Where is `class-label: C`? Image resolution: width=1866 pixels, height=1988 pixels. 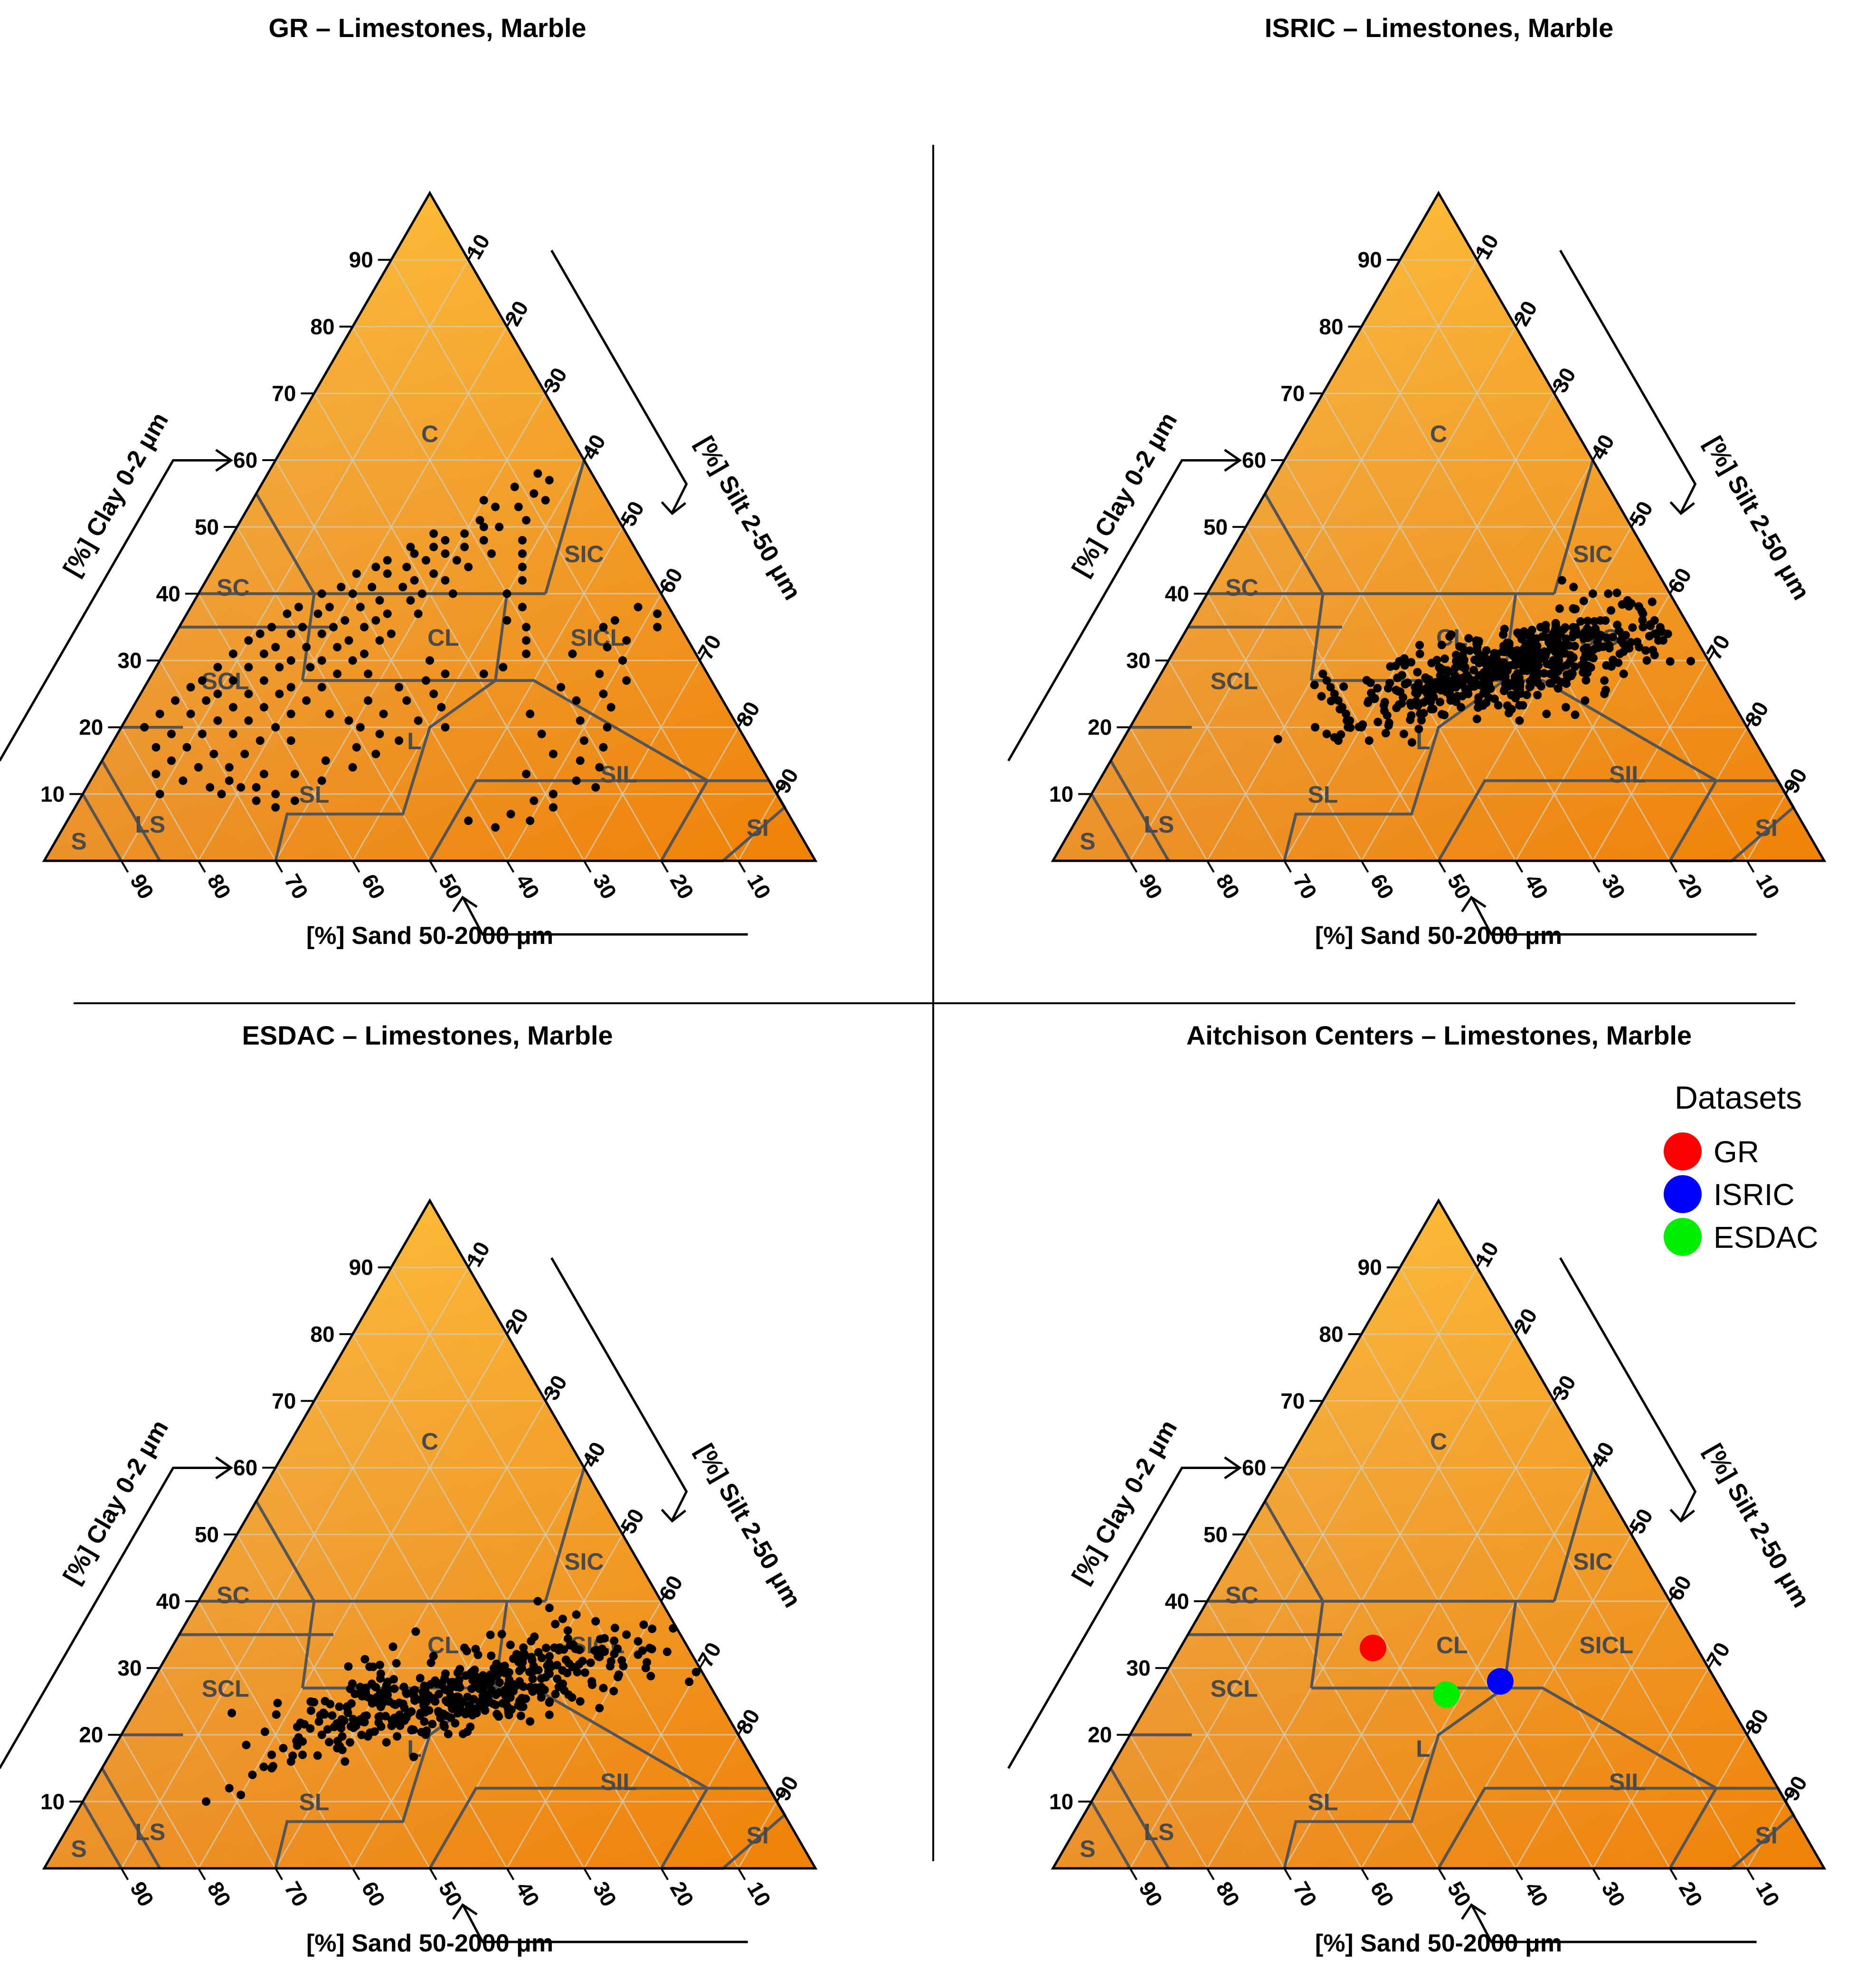
class-label: C is located at coordinates (429, 1441).